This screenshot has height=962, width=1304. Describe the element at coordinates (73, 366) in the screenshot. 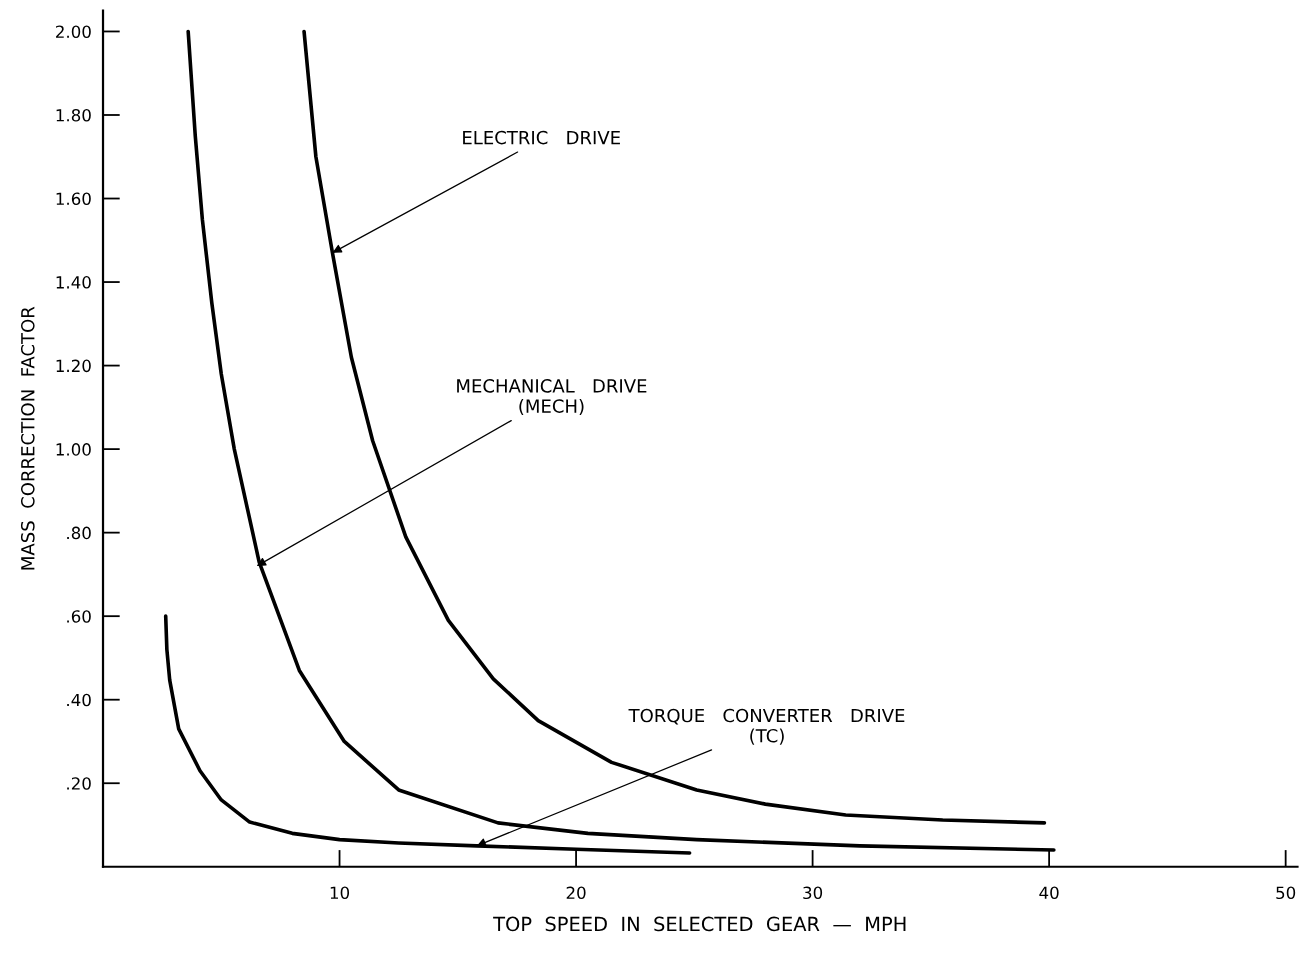

I see `y-tick-label: 1.20` at that location.